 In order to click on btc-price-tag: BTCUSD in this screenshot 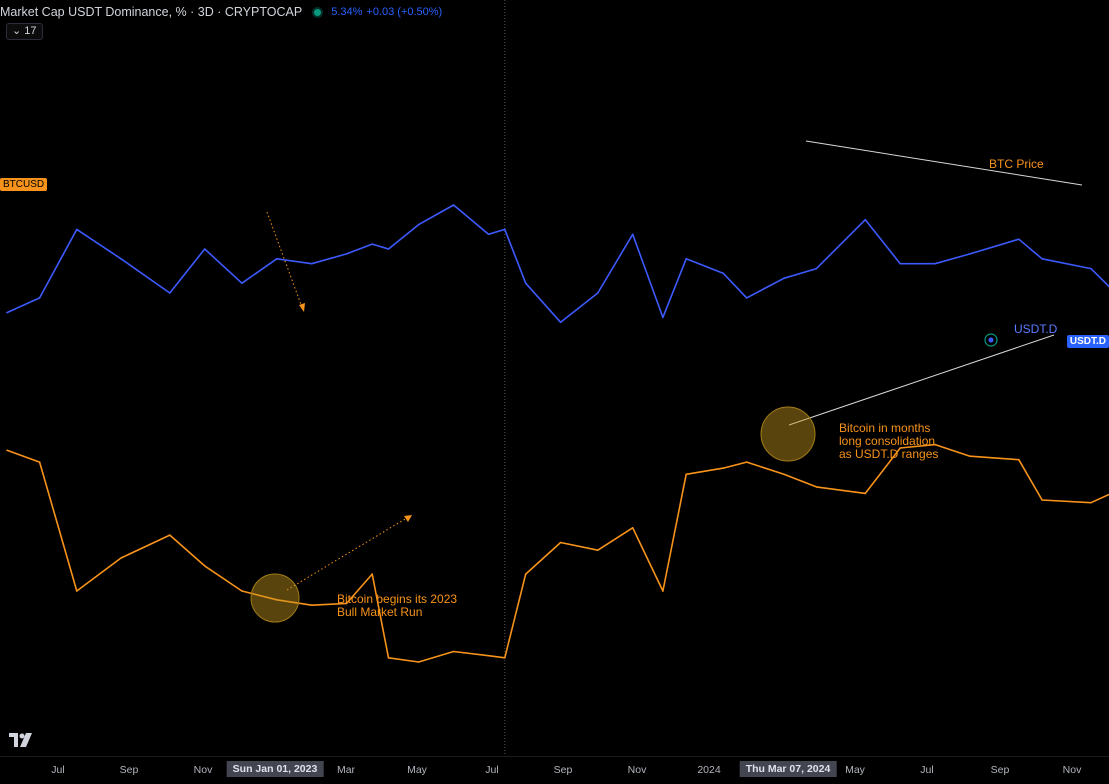, I will do `click(24, 184)`.